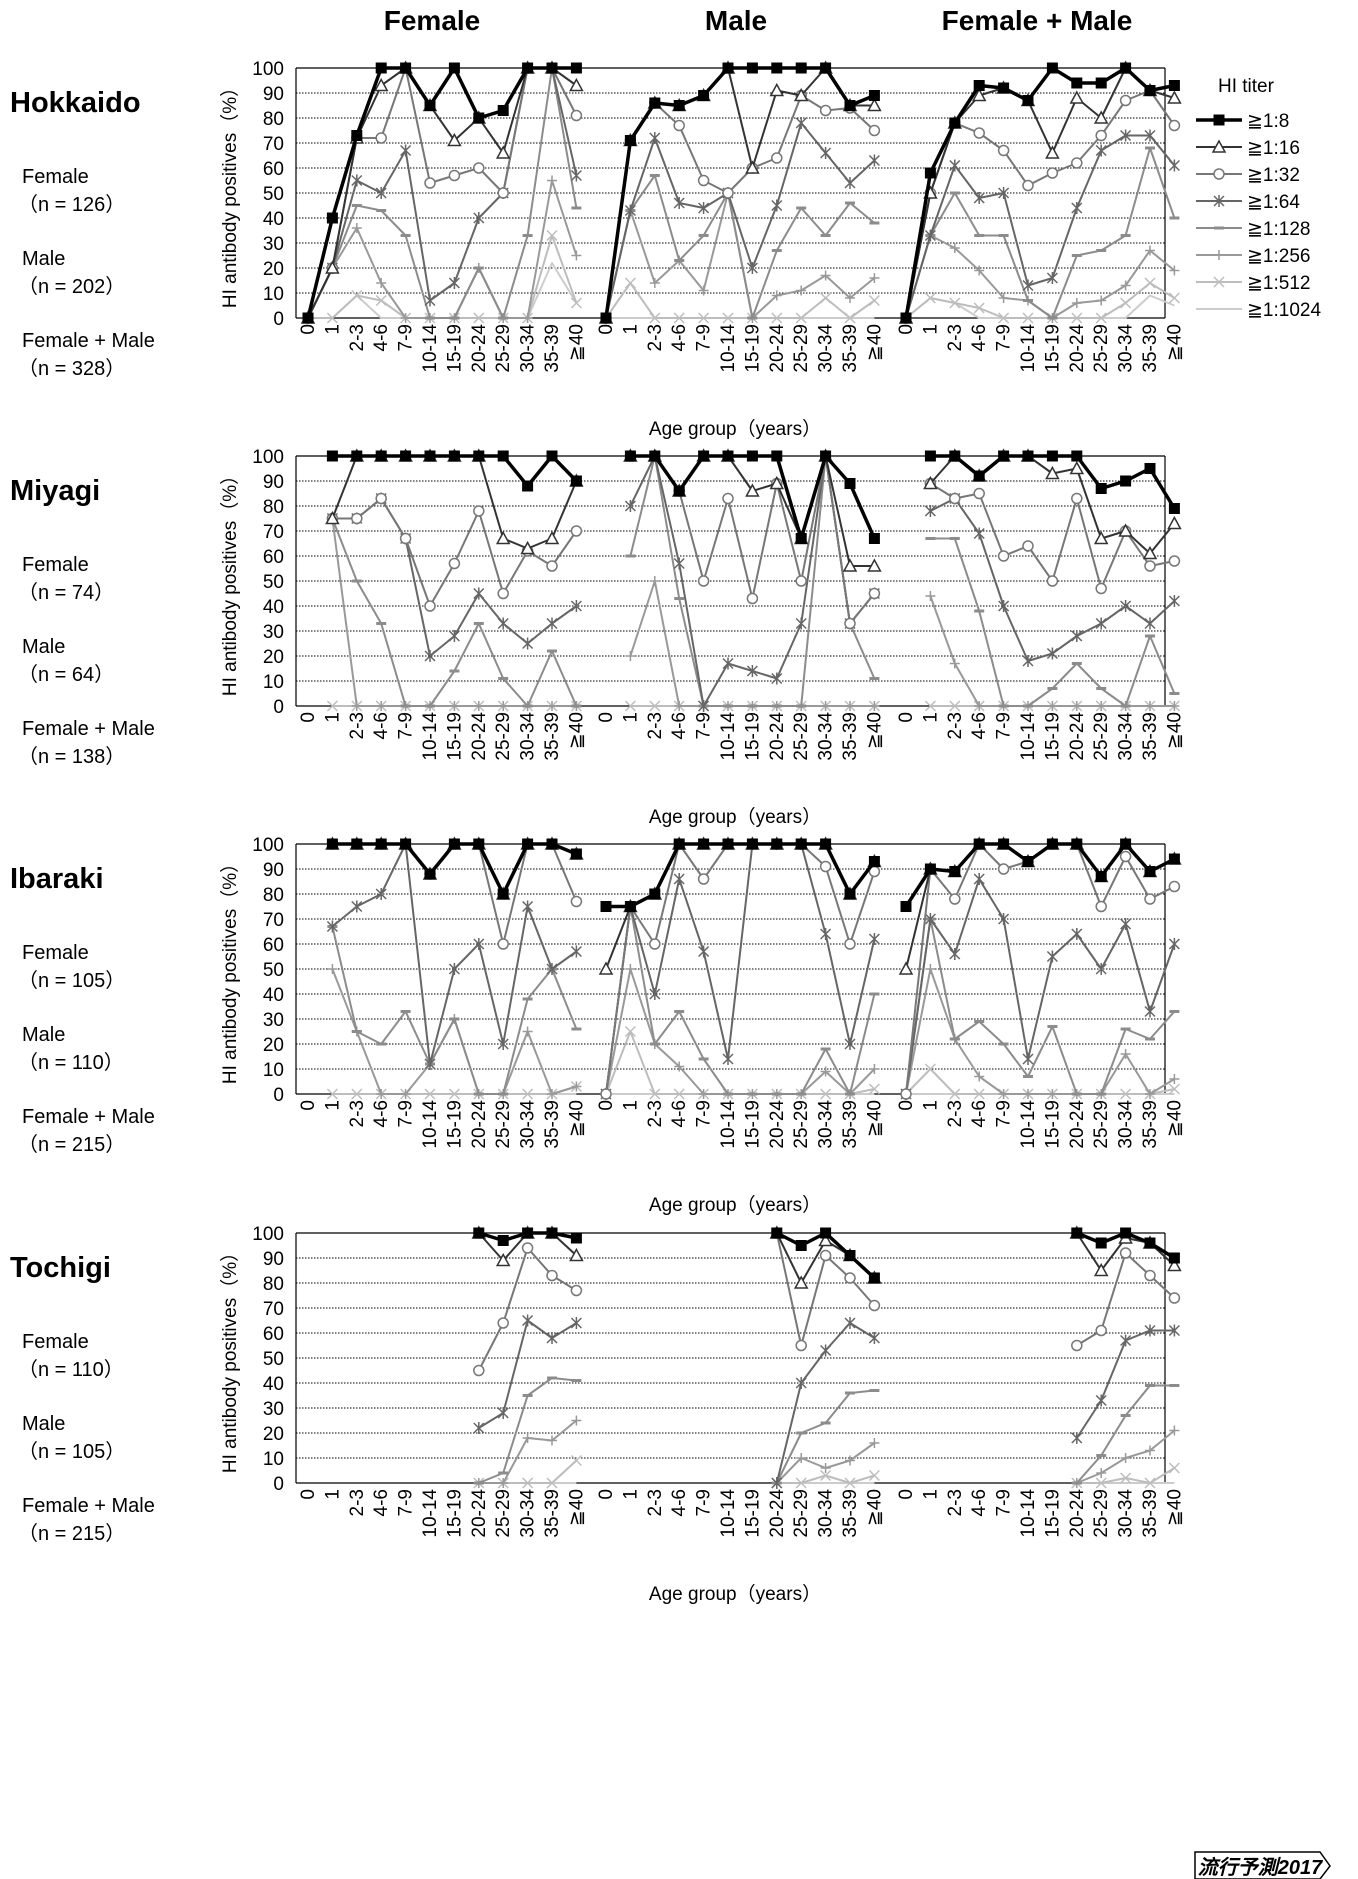  Describe the element at coordinates (1126, 348) in the screenshot. I see `x-tick-label: 30-34` at that location.